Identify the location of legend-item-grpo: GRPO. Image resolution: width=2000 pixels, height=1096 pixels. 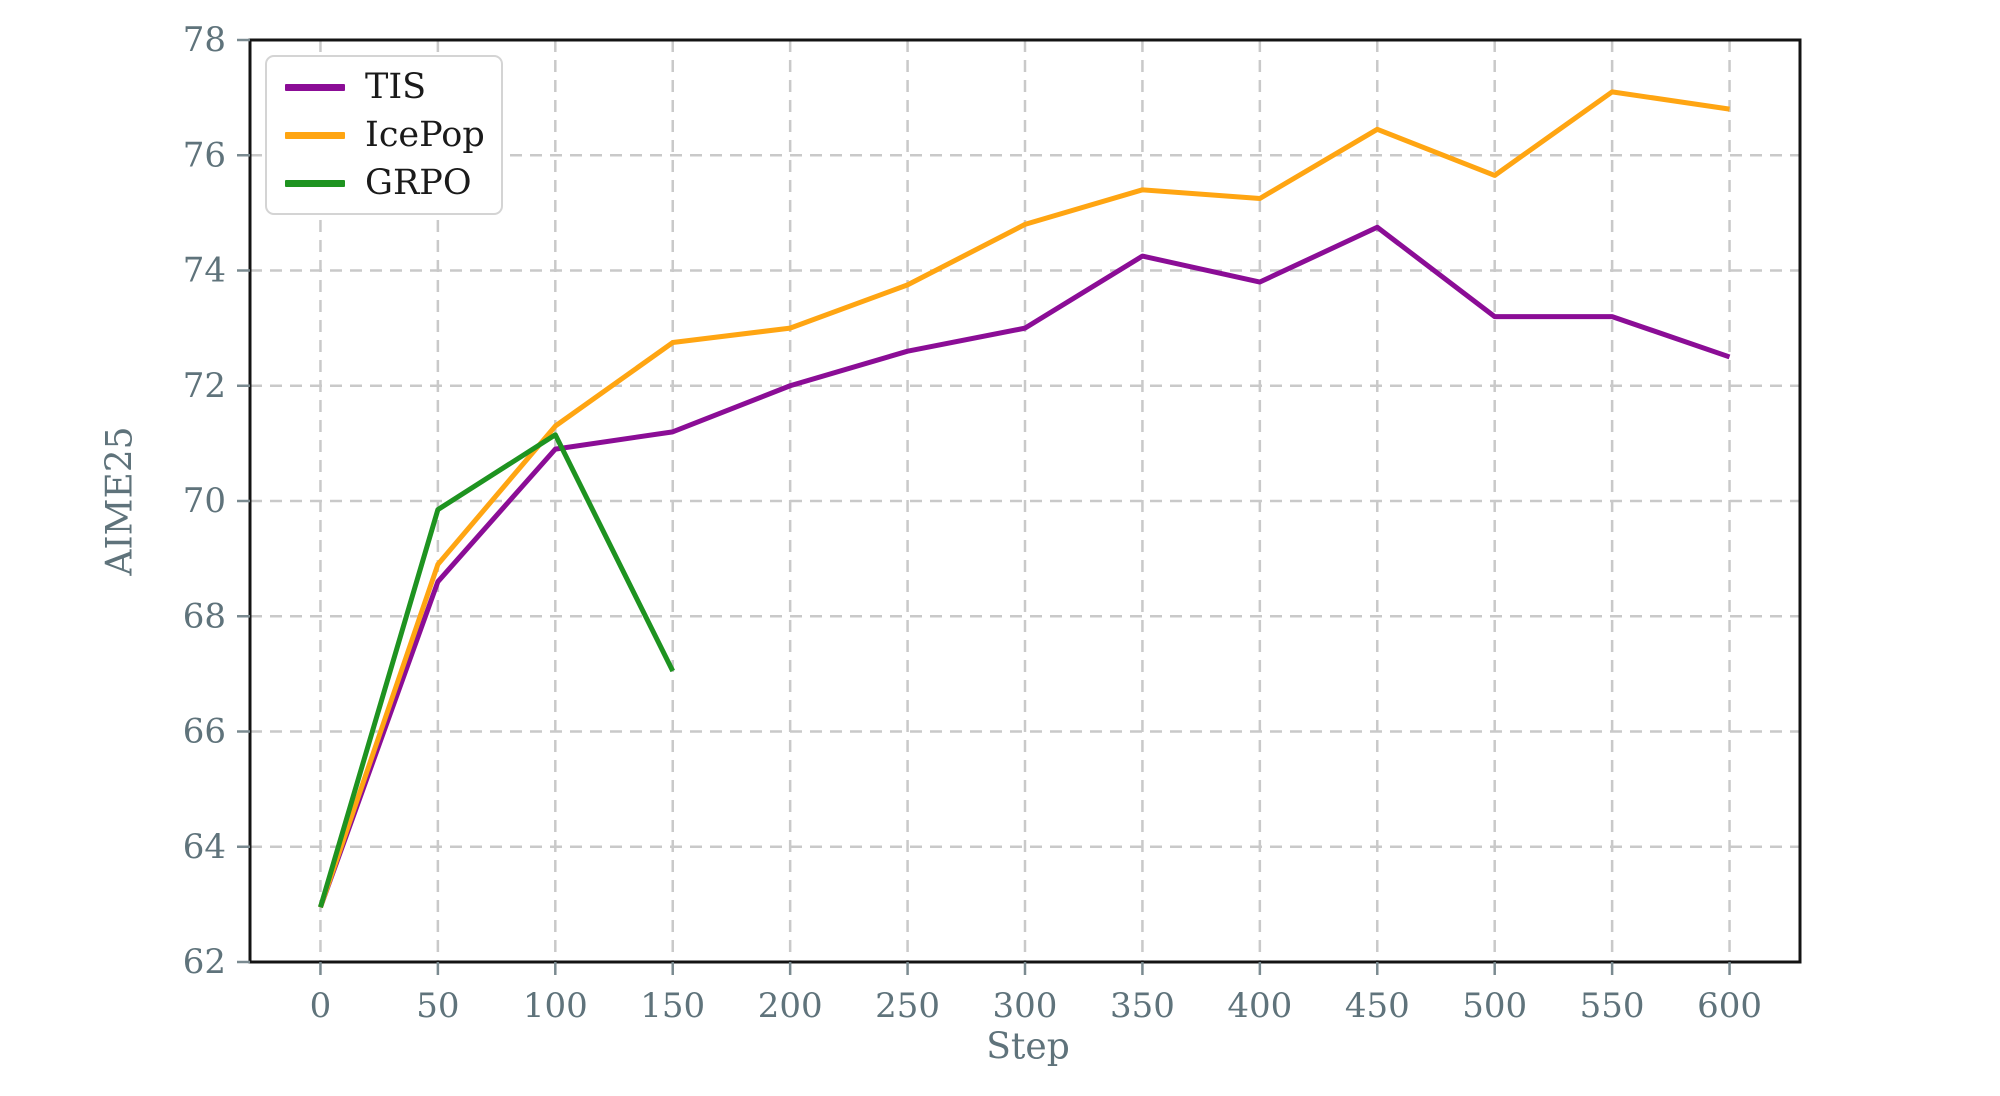
(384, 182).